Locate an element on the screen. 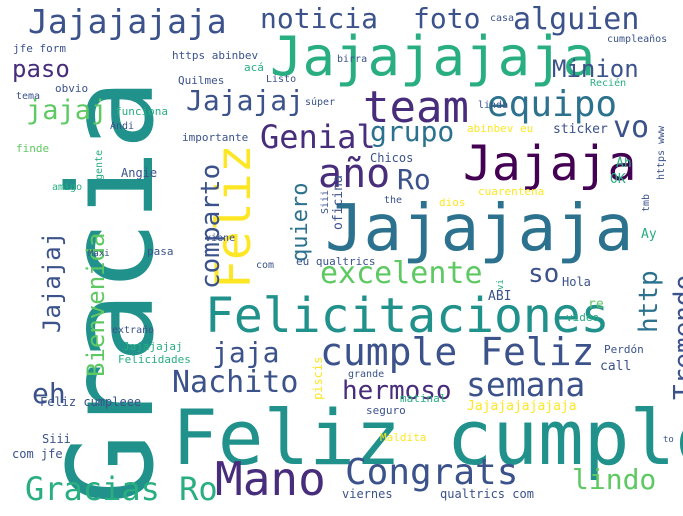 This screenshot has width=683, height=516. cloud-word: semana is located at coordinates (526, 384).